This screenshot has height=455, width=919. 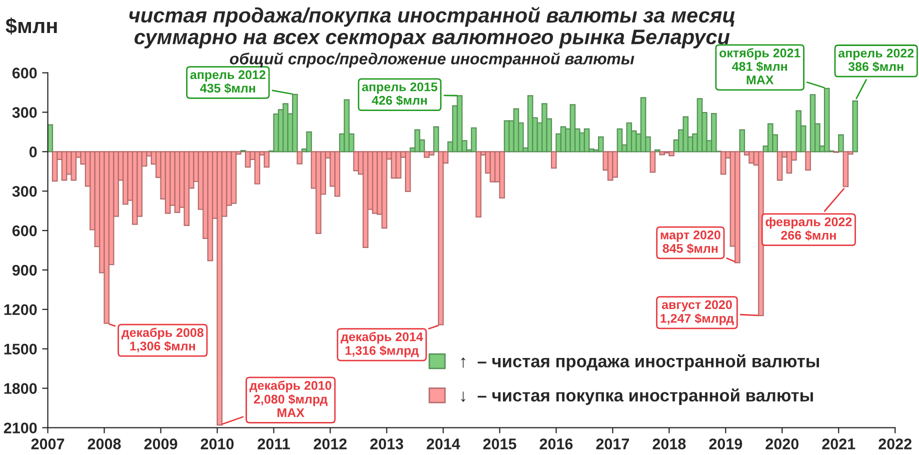 I want to click on x-tick-label: 2010, so click(x=217, y=444).